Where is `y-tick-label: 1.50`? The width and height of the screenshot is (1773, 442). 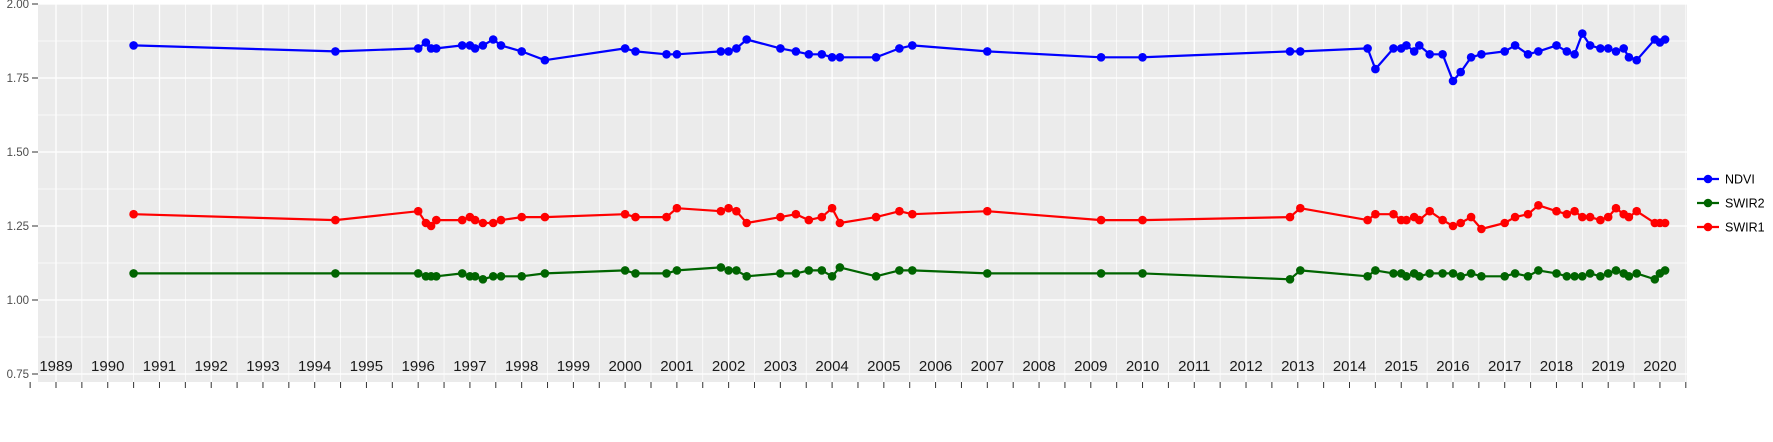 y-tick-label: 1.50 is located at coordinates (18, 153).